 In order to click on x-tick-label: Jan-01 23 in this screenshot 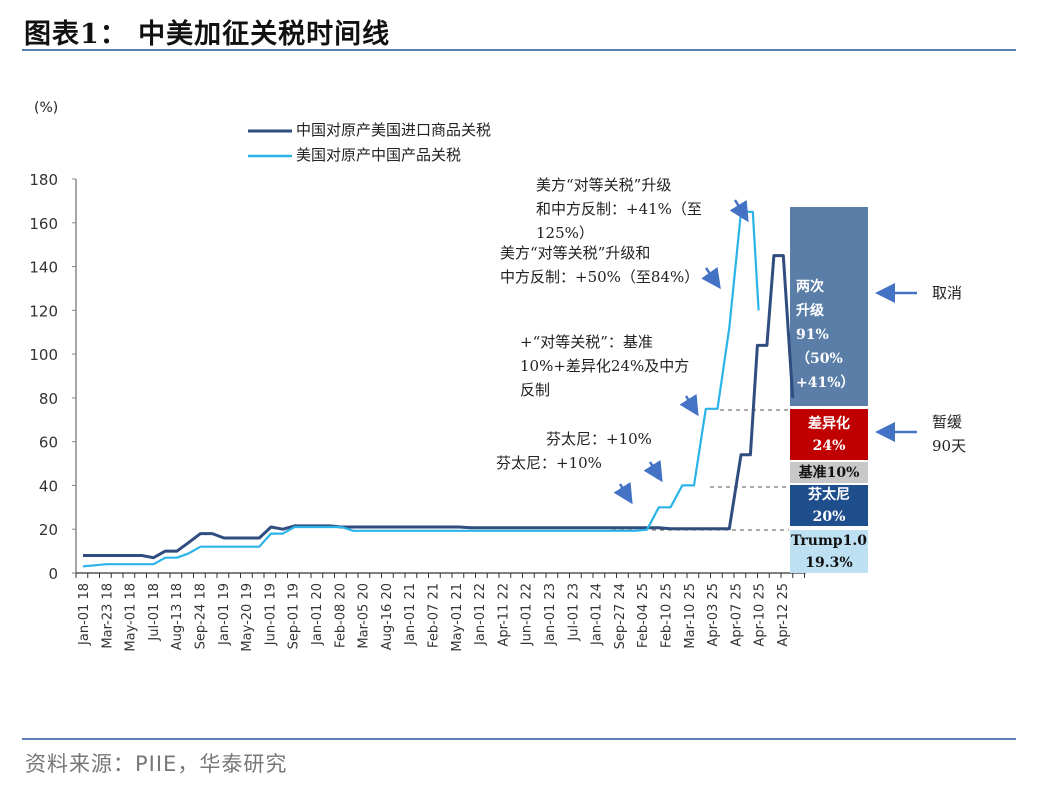, I will do `click(550, 614)`.